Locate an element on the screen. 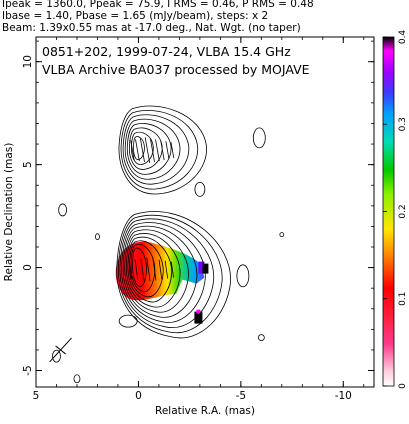  polarization-vectors is located at coordinates (151, 209).